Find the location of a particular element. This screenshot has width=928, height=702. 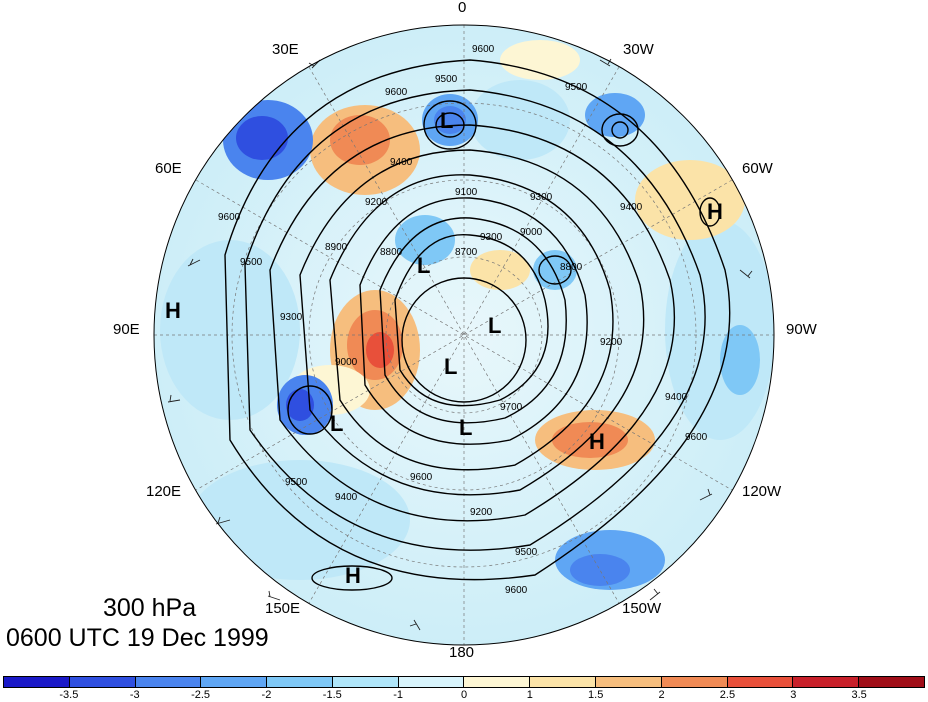

lon-label-60e: 60E is located at coordinates (168, 168).